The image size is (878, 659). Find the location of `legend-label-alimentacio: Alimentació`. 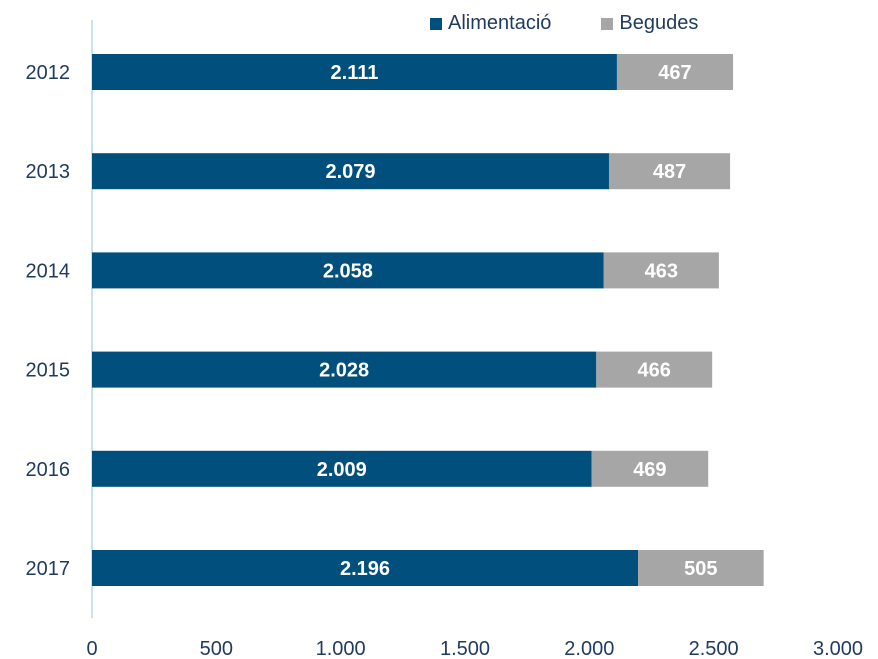

legend-label-alimentacio: Alimentació is located at coordinates (500, 23).